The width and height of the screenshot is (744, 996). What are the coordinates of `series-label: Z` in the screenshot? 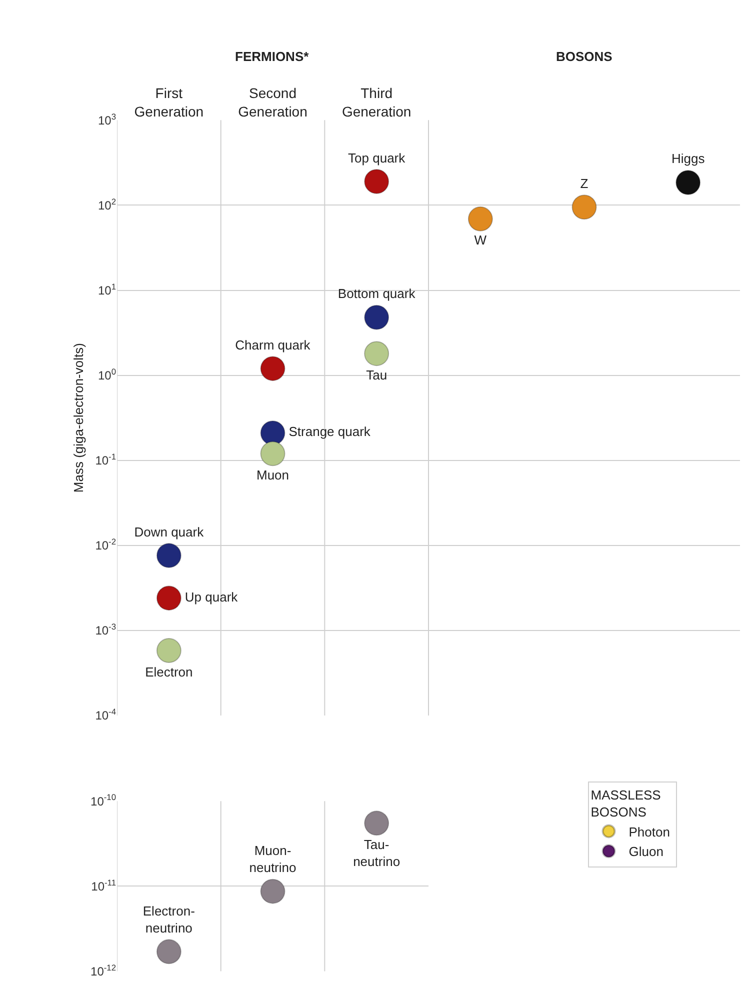 It's located at (584, 183).